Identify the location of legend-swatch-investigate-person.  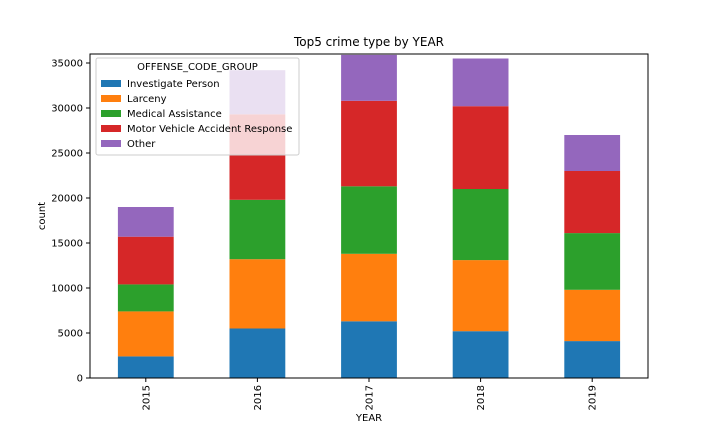
(111, 83).